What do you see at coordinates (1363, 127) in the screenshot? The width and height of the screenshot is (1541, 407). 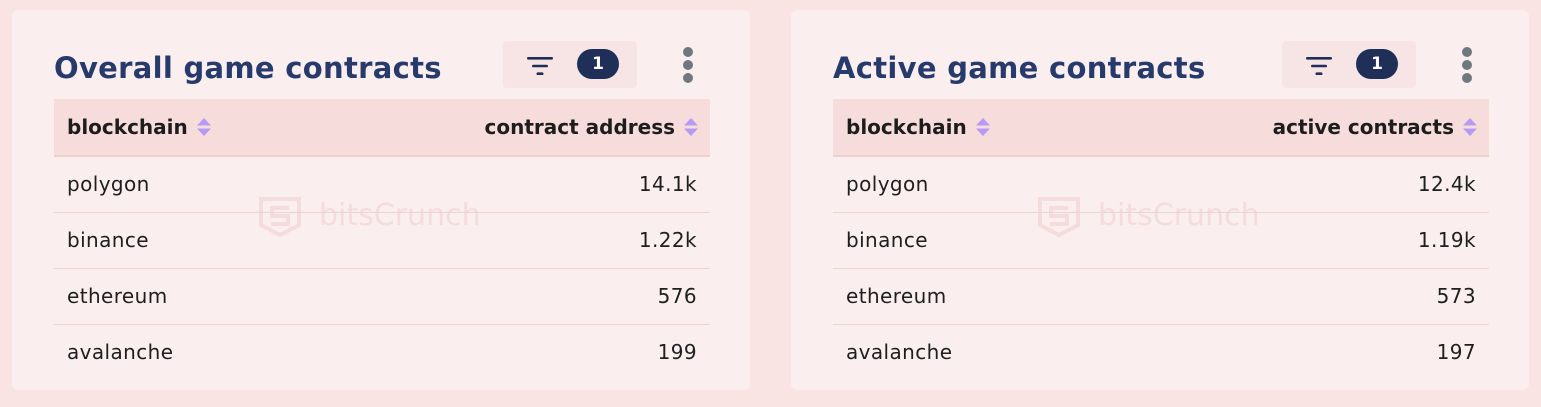 I see `column-header-label: active contracts` at bounding box center [1363, 127].